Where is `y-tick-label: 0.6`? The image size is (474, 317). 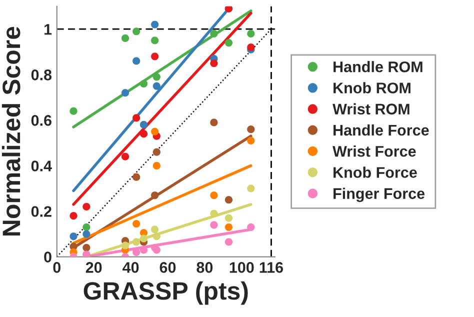
y-tick-label: 0.6 is located at coordinates (41, 120).